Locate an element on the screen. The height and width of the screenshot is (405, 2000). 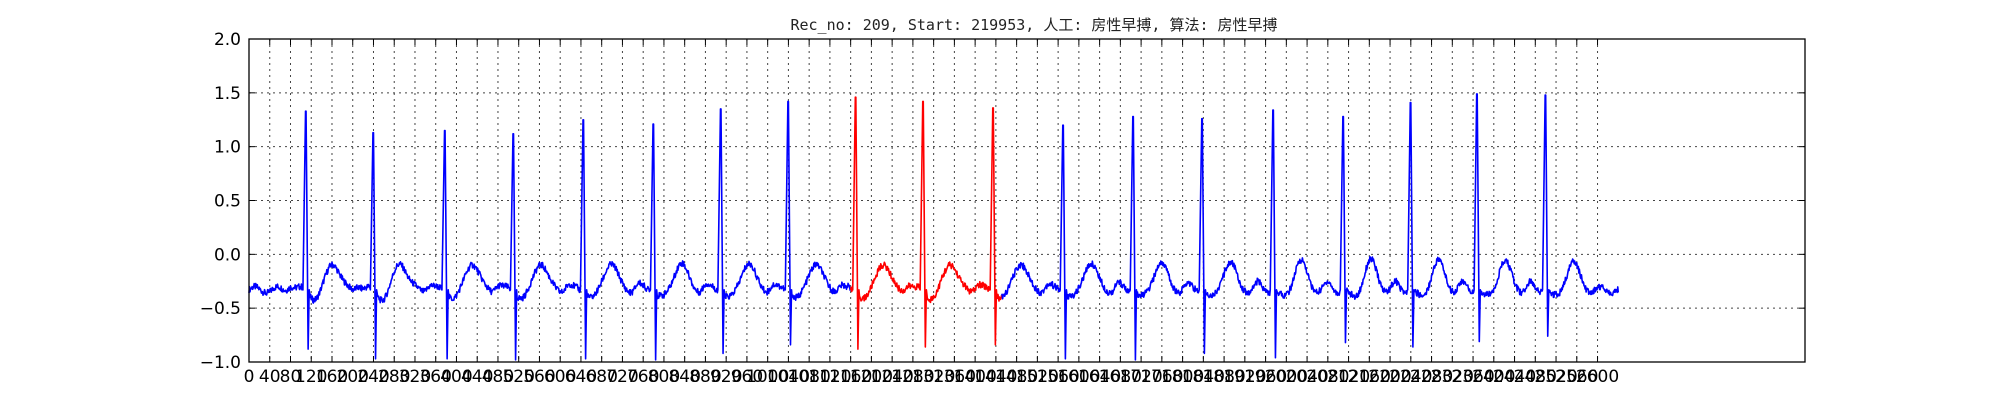
y-tick-label: 1.5 is located at coordinates (227, 94).